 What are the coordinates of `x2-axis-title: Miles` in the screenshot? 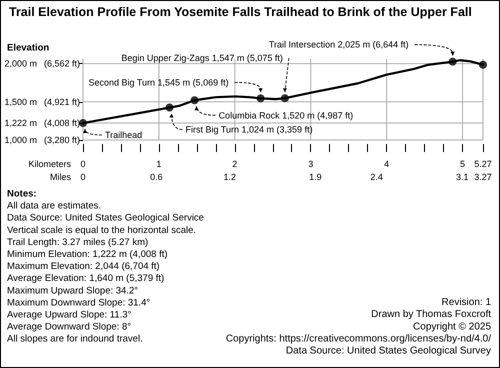 It's located at (61, 177).